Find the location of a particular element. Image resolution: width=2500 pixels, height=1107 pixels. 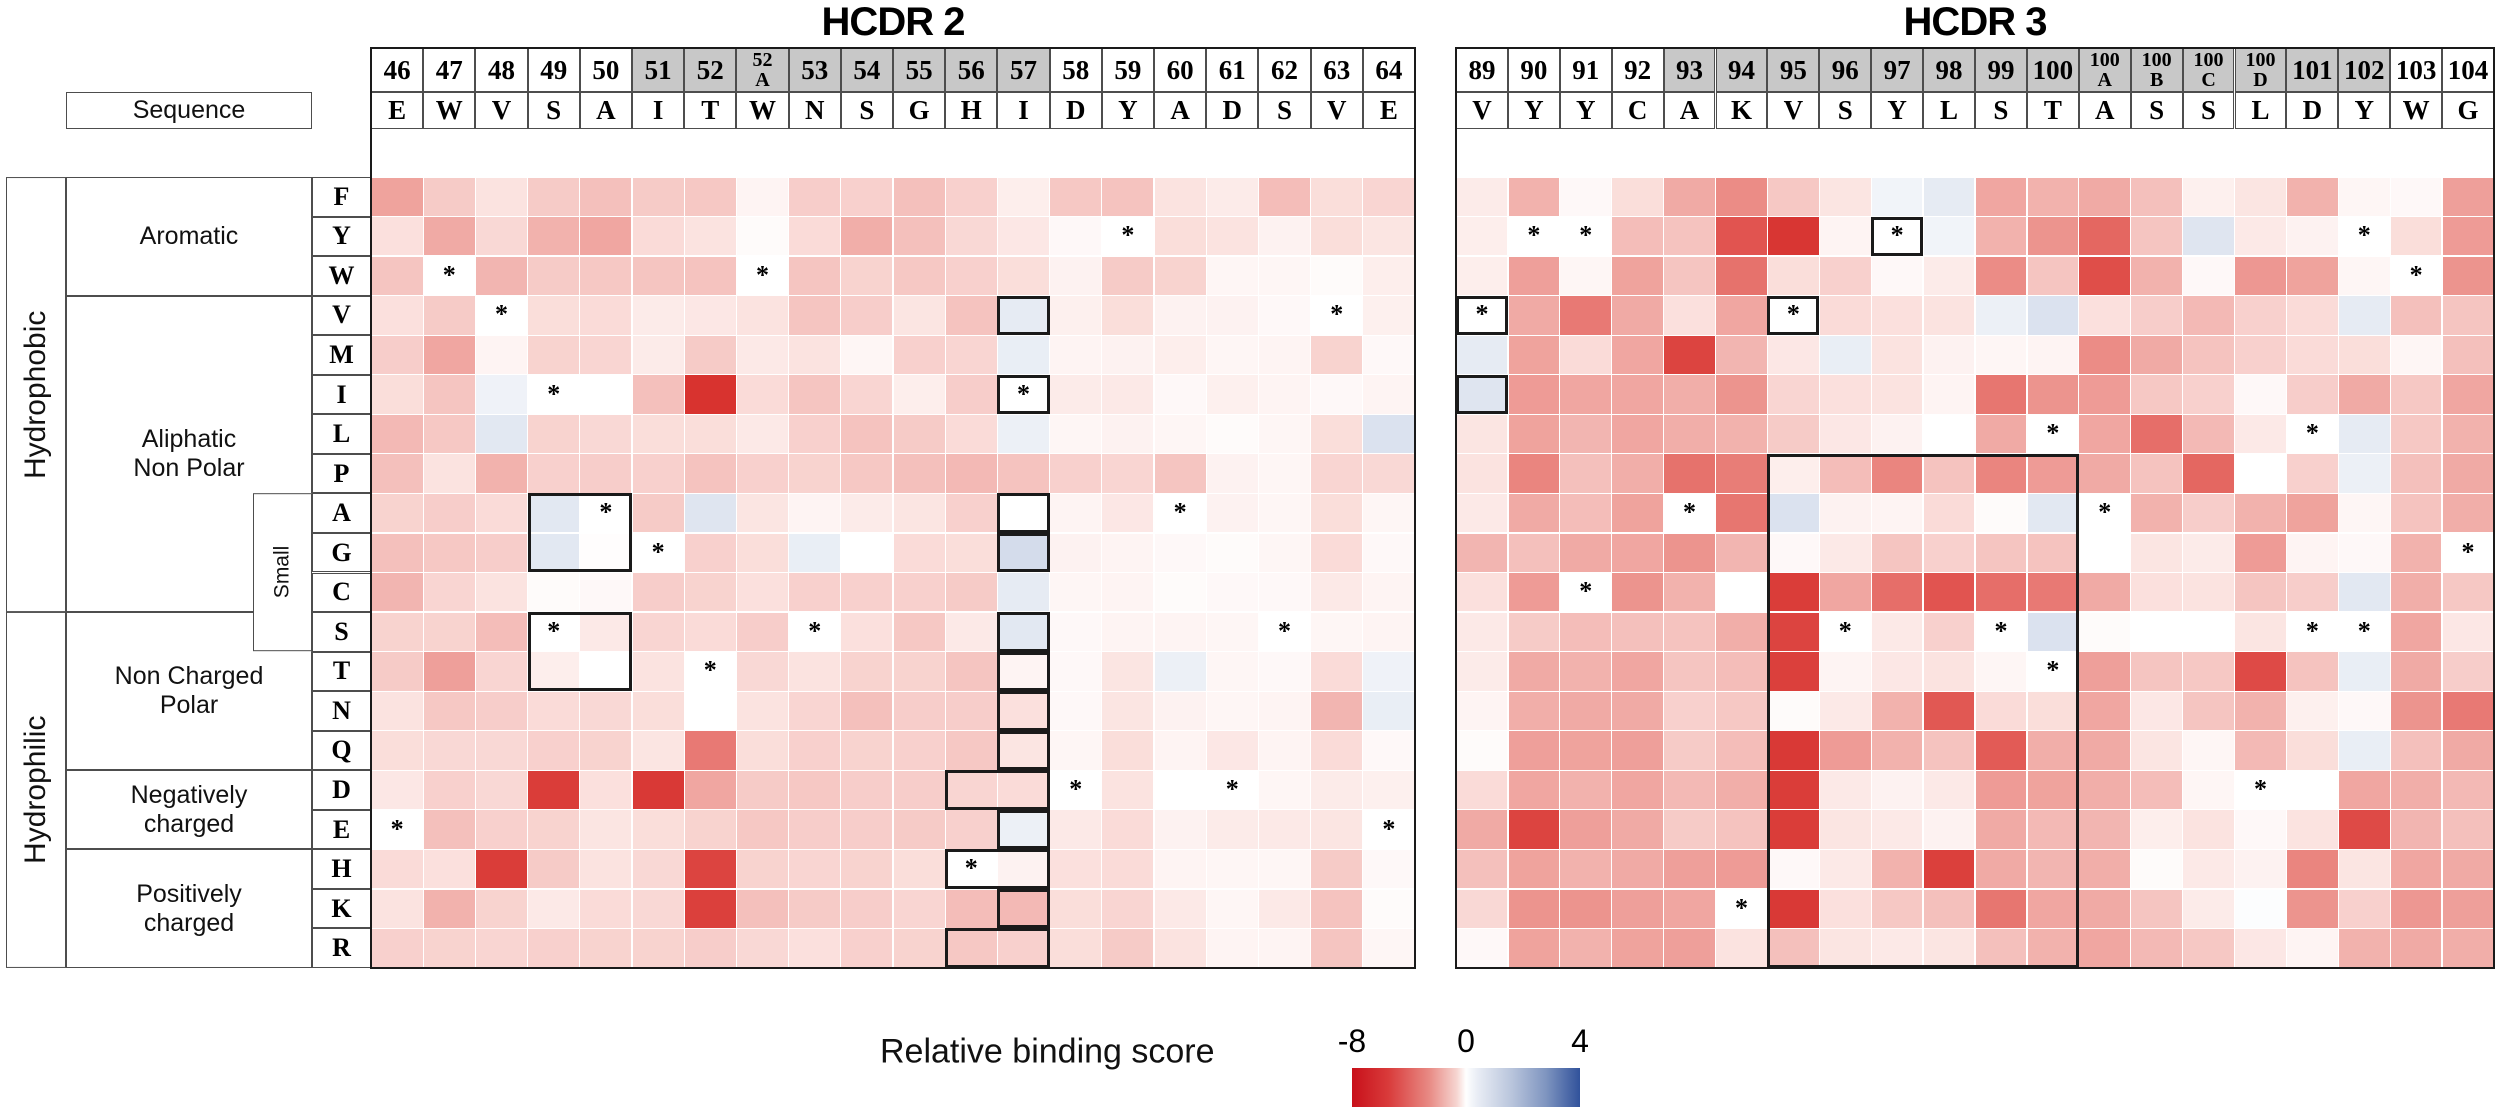

position-header: 103 is located at coordinates (2416, 70).